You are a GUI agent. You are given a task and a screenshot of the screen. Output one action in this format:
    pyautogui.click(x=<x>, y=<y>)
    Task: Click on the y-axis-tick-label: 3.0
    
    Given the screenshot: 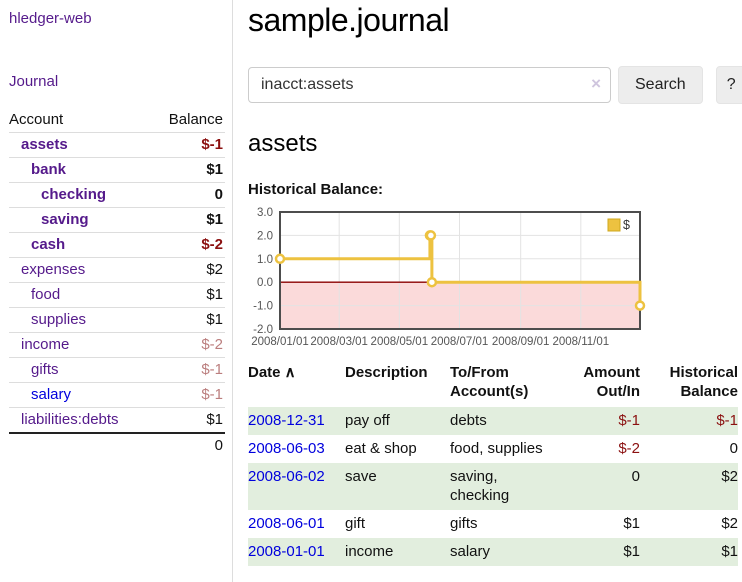 What is the action you would take?
    pyautogui.click(x=265, y=213)
    